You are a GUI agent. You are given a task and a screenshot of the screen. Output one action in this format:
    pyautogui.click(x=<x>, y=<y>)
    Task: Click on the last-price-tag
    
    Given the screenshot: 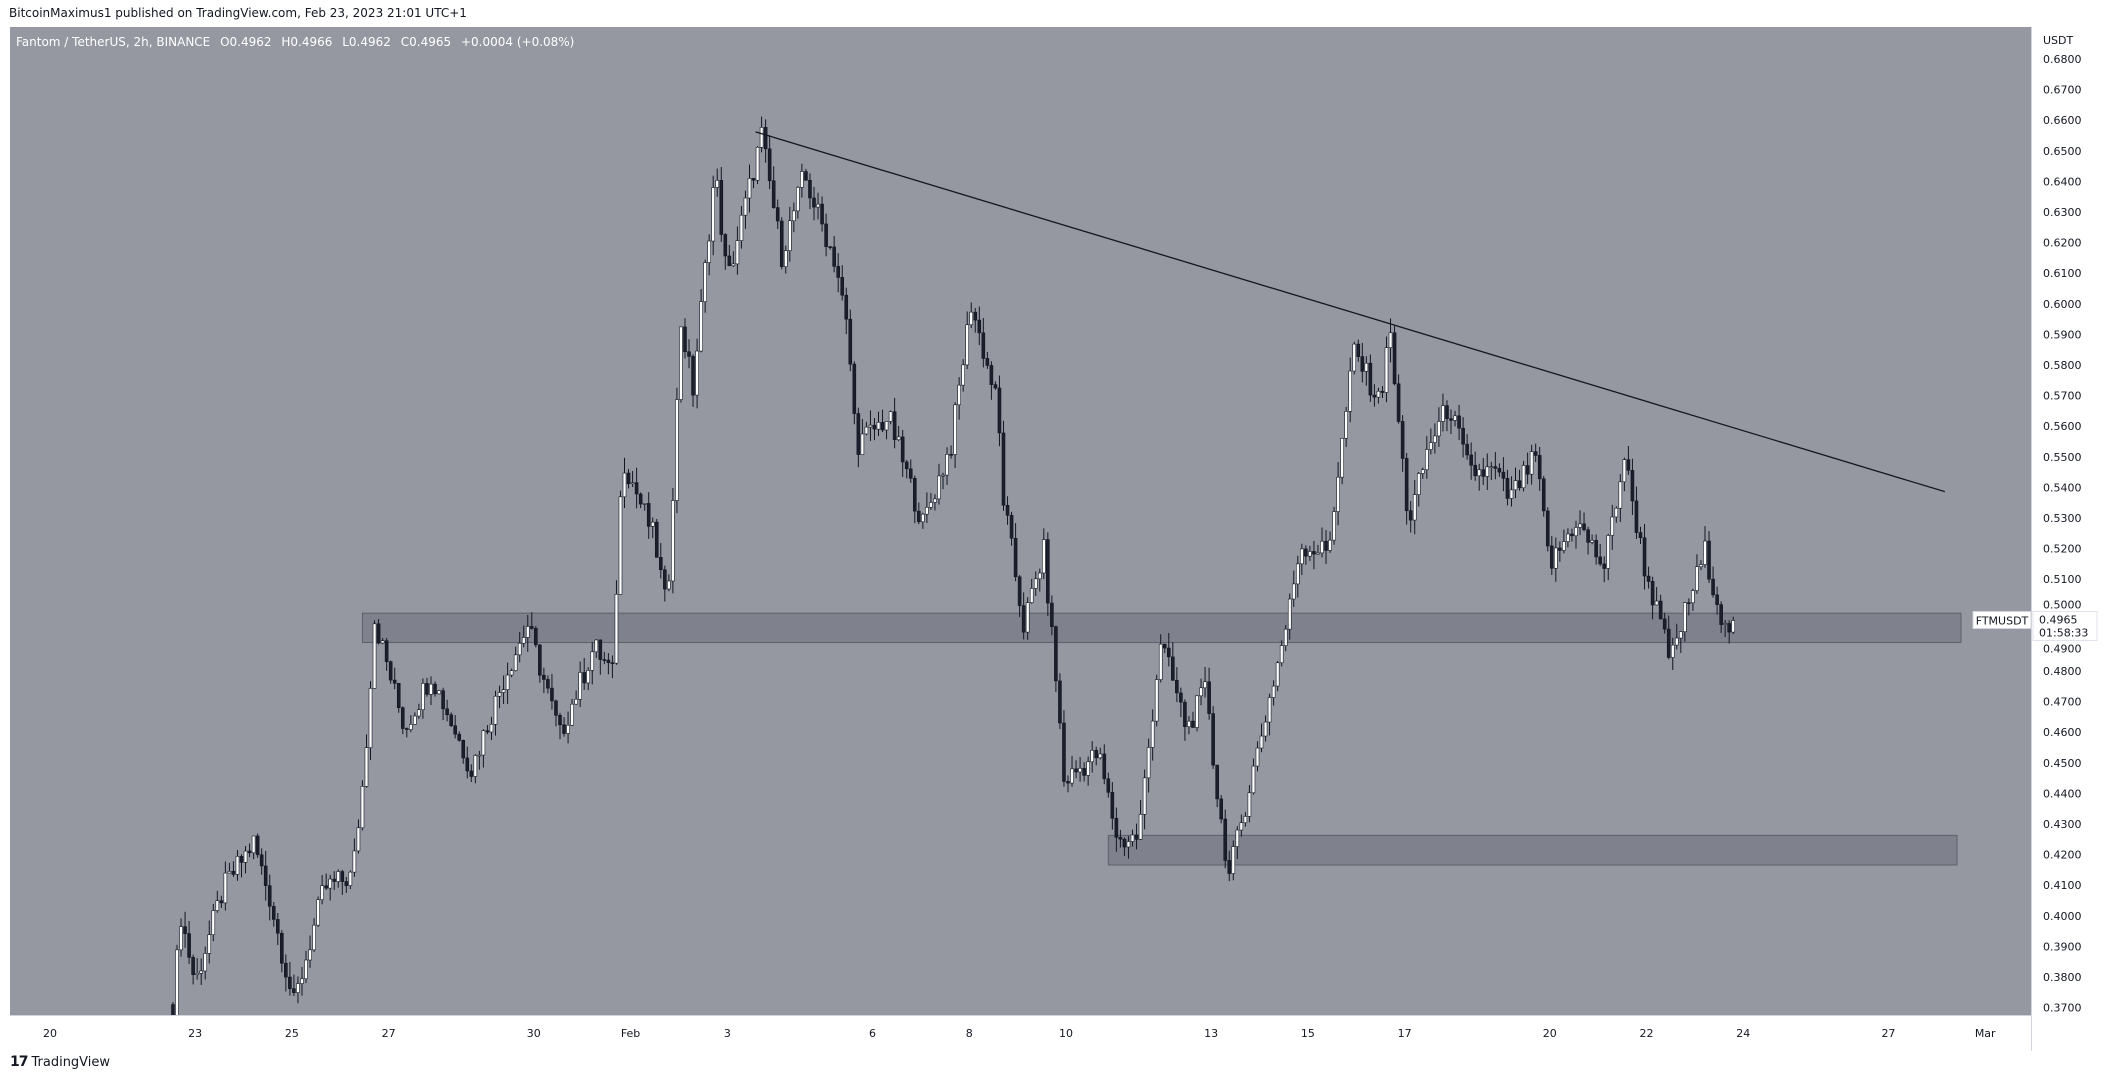 What is the action you would take?
    pyautogui.click(x=2065, y=626)
    